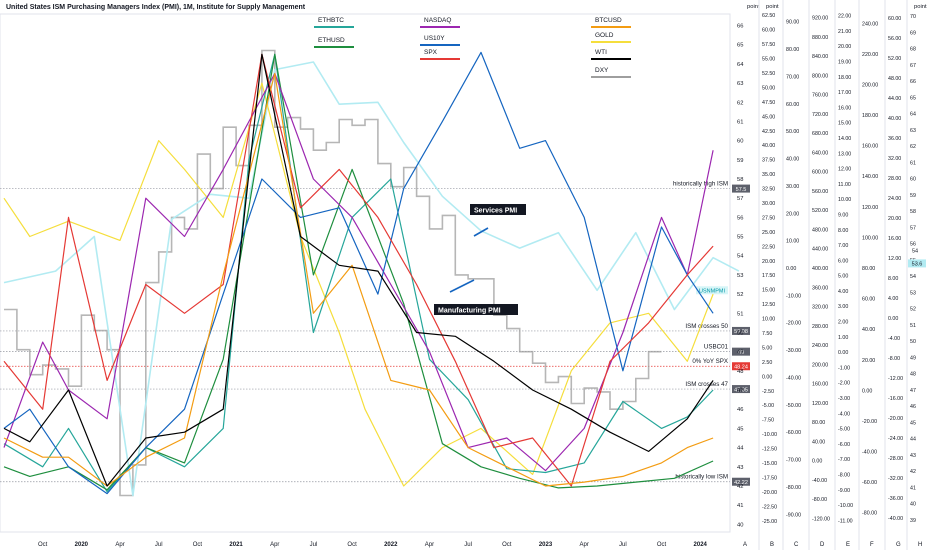  Describe the element at coordinates (820, 19) in the screenshot. I see `secondary-tick-label: 920.00` at that location.